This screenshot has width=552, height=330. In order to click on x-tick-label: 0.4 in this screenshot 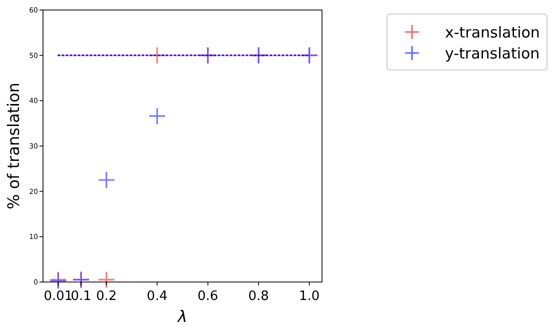, I will do `click(157, 296)`.